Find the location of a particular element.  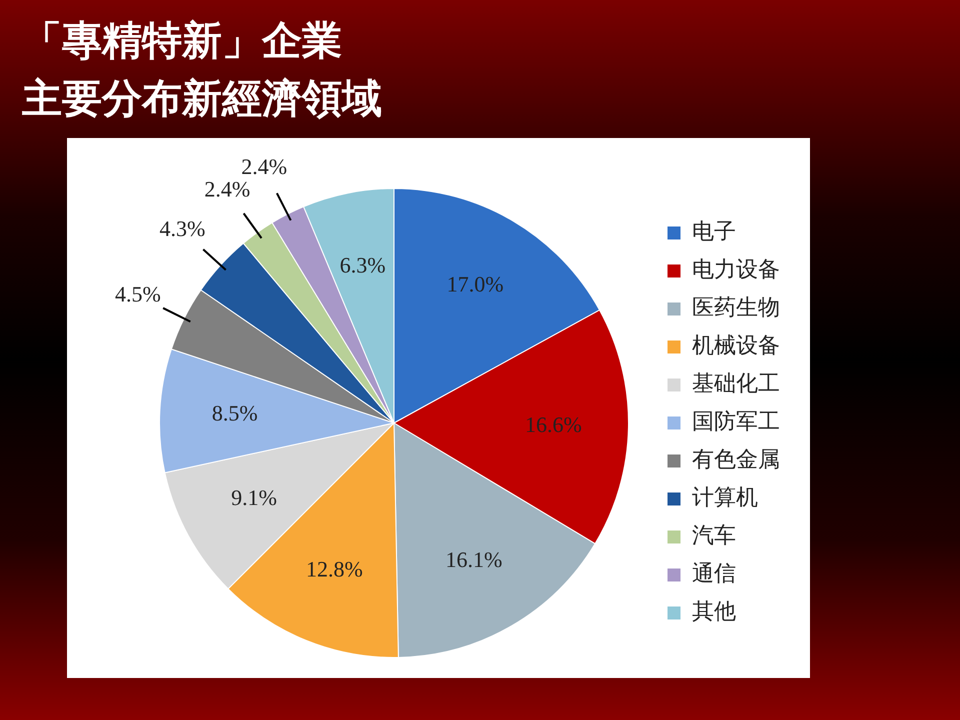

legend-label: 有色金属 is located at coordinates (736, 460).